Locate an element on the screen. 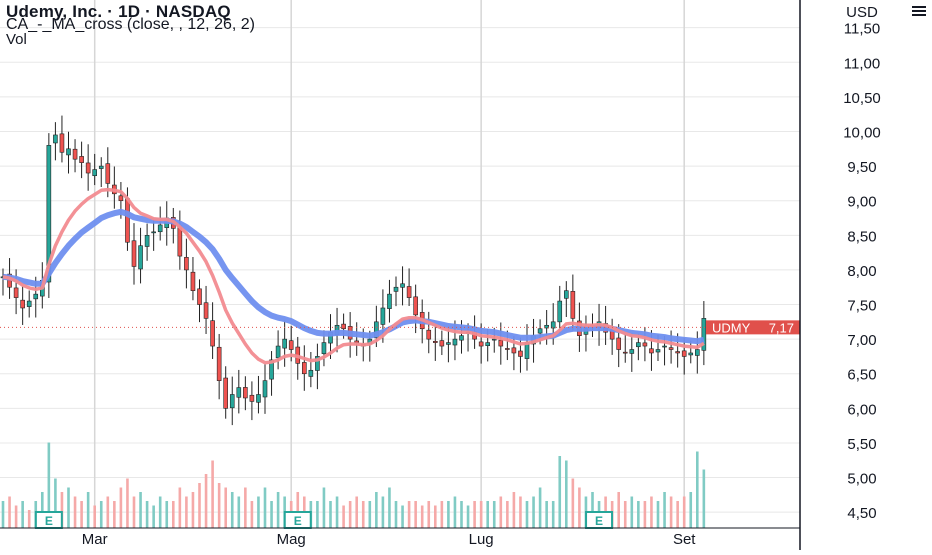 The width and height of the screenshot is (932, 555). time-tick-label: Mag is located at coordinates (291, 539).